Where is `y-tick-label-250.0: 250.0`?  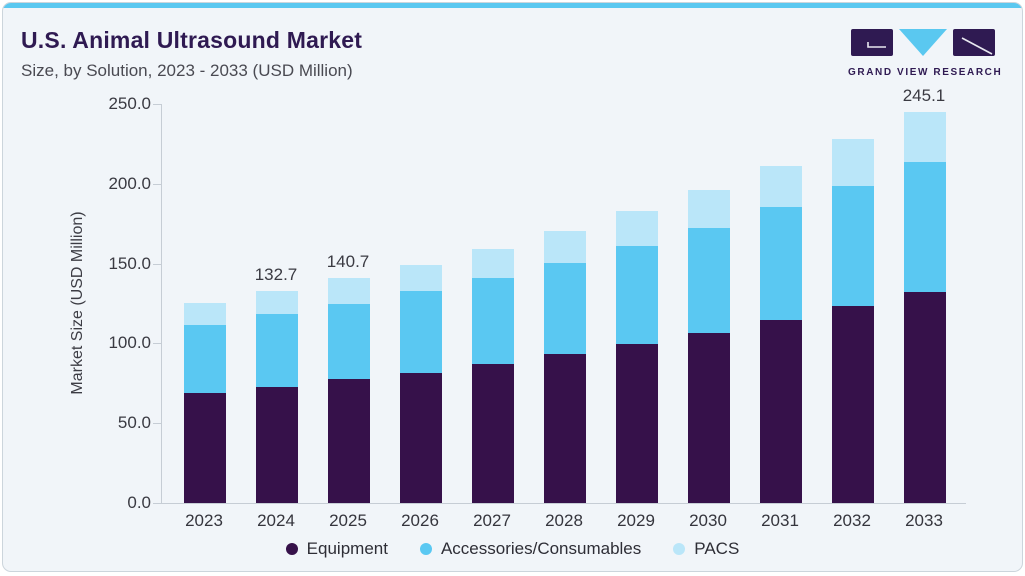 y-tick-label-250.0: 250.0 is located at coordinates (129, 103).